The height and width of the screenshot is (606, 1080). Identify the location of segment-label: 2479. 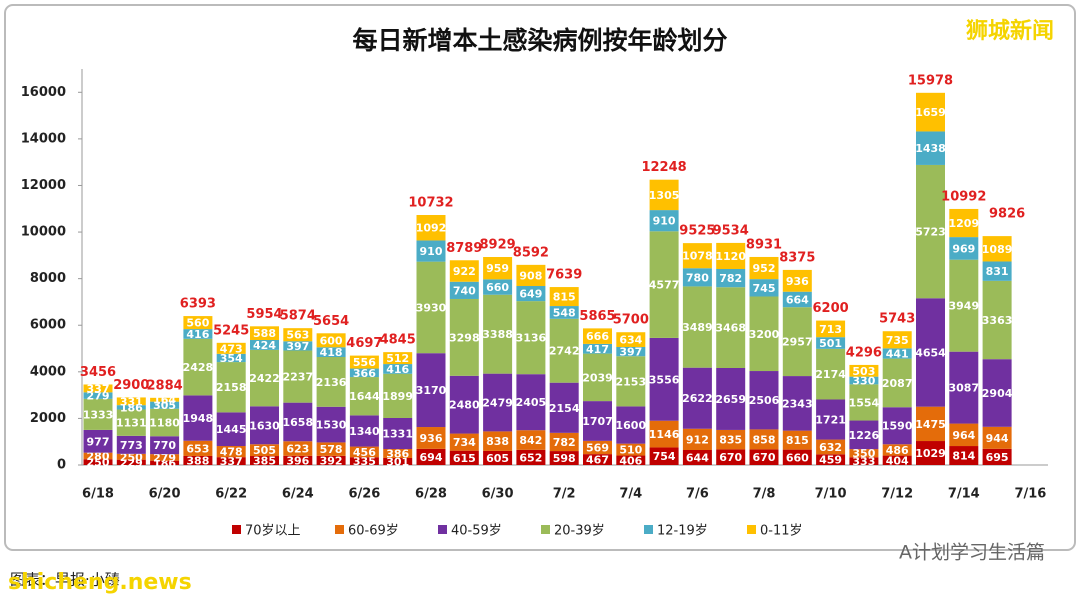
(497, 403).